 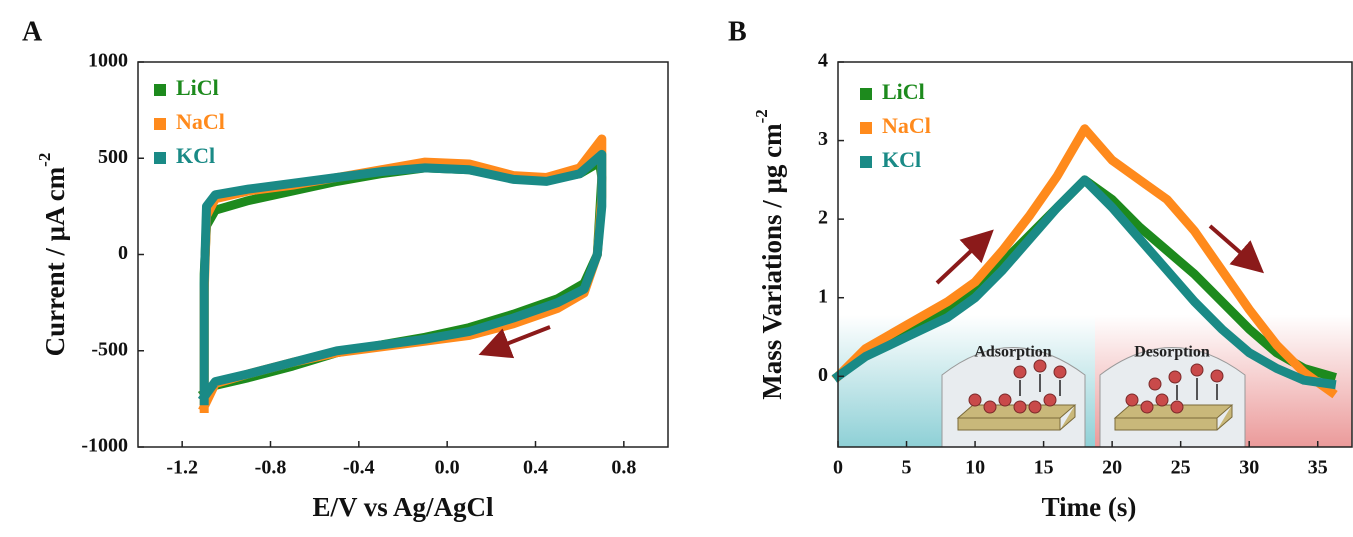 I want to click on x-tick-label: 25, so click(x=1181, y=468).